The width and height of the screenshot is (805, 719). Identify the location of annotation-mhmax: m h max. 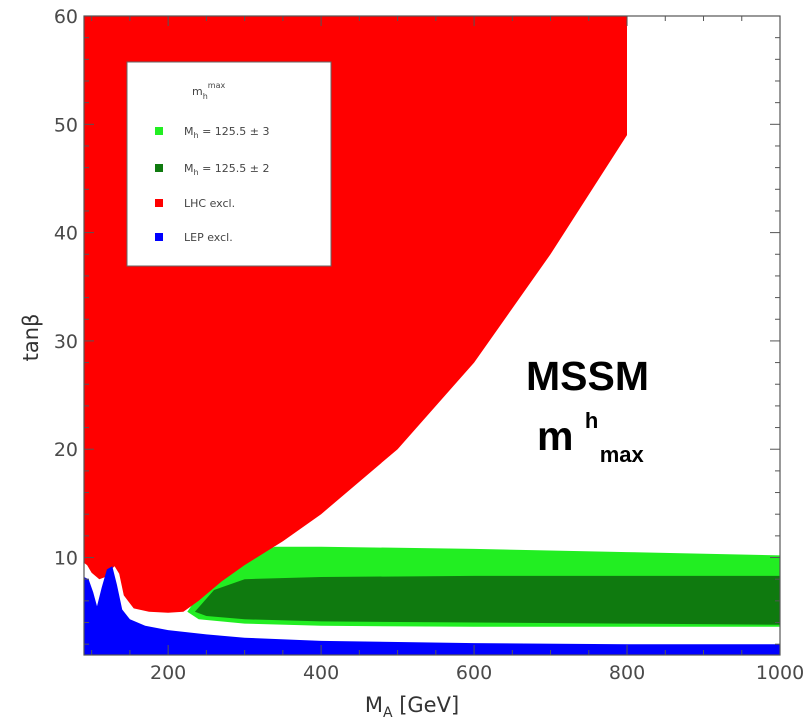
(591, 429).